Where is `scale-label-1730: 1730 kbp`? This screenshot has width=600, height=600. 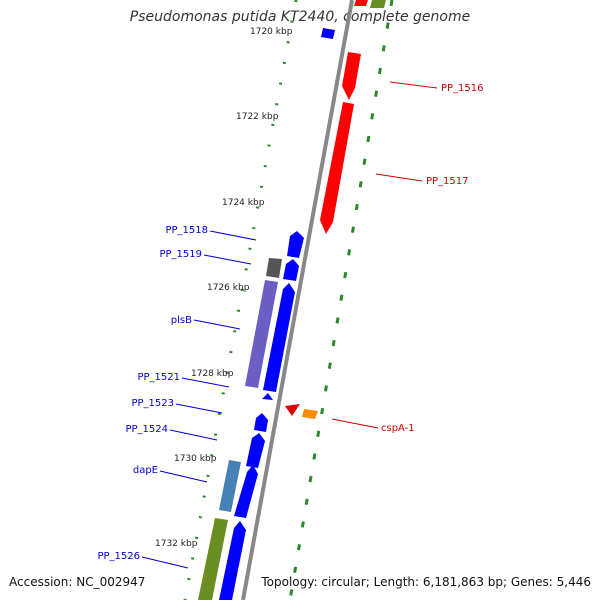
scale-label-1730: 1730 kbp is located at coordinates (195, 459).